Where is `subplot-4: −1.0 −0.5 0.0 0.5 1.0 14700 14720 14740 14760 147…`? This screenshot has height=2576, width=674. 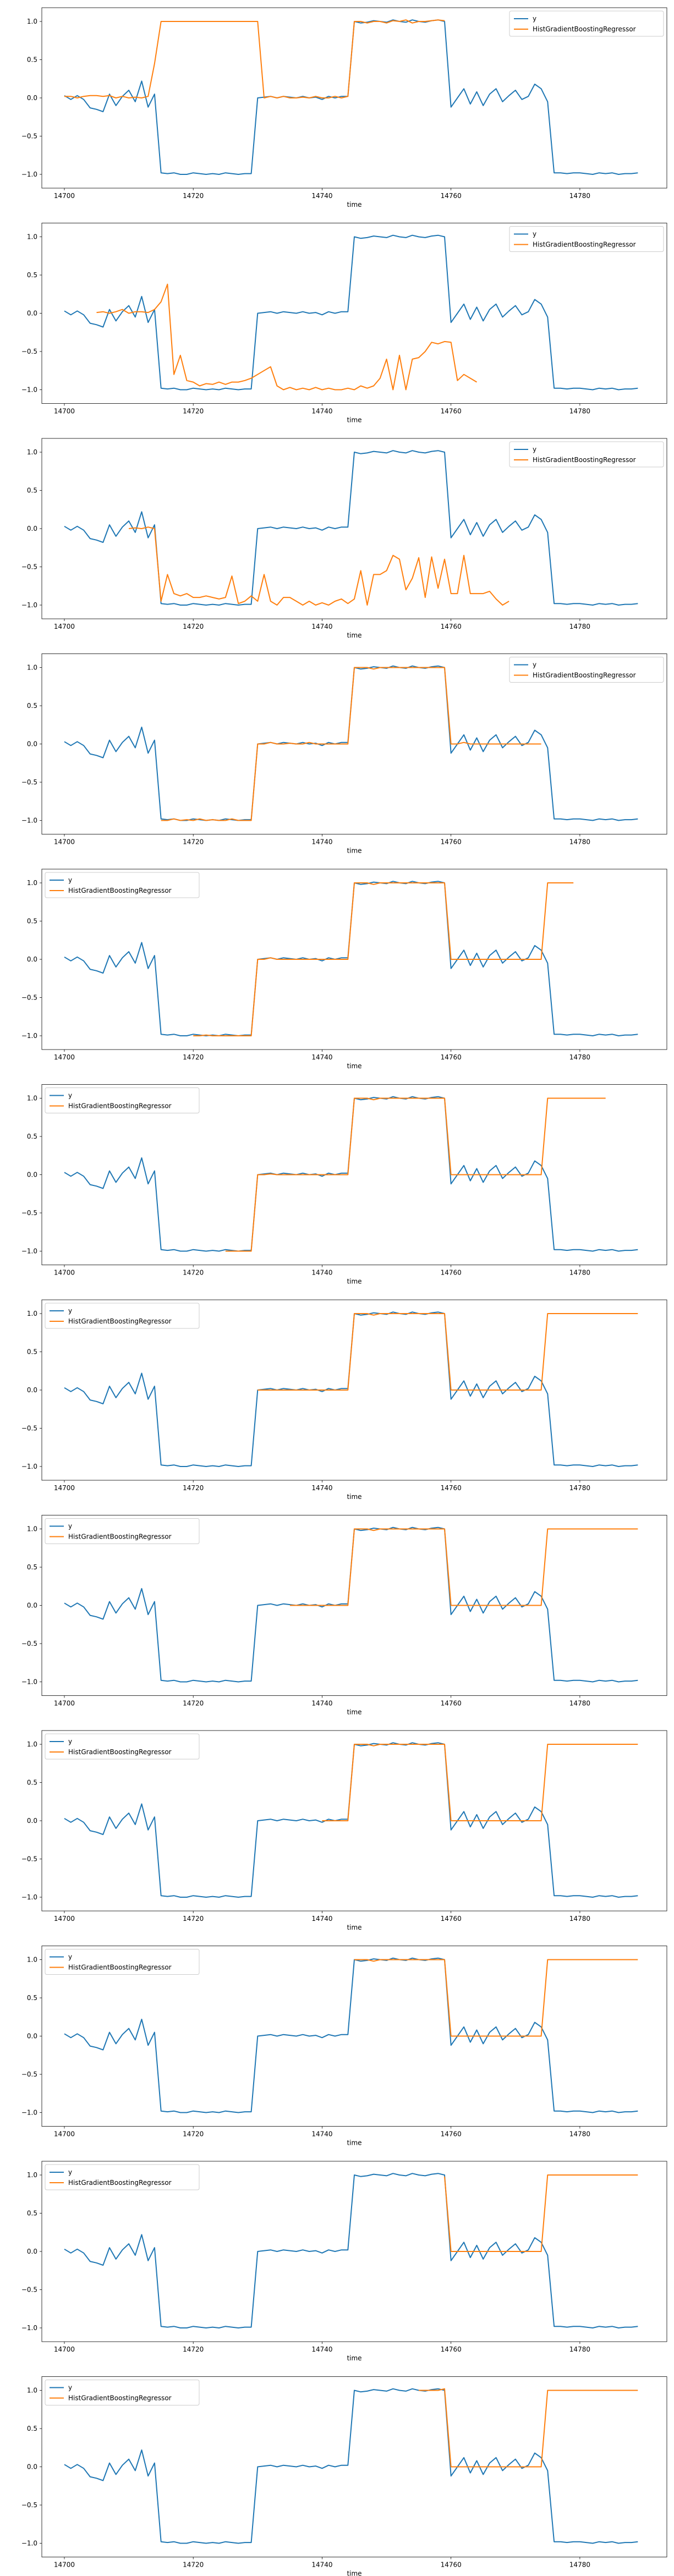
subplot-4: −1.0 −0.5 0.0 0.5 1.0 14700 14720 14740 14760 147… is located at coordinates (344, 754).